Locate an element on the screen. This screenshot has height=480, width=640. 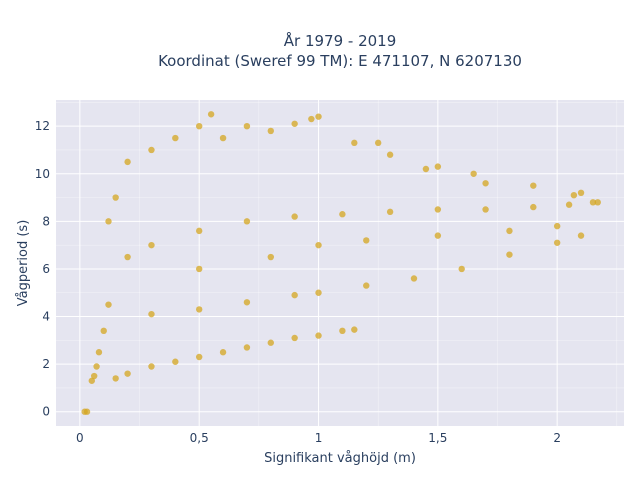
y-tick-label: 4 is located at coordinates (46, 317).